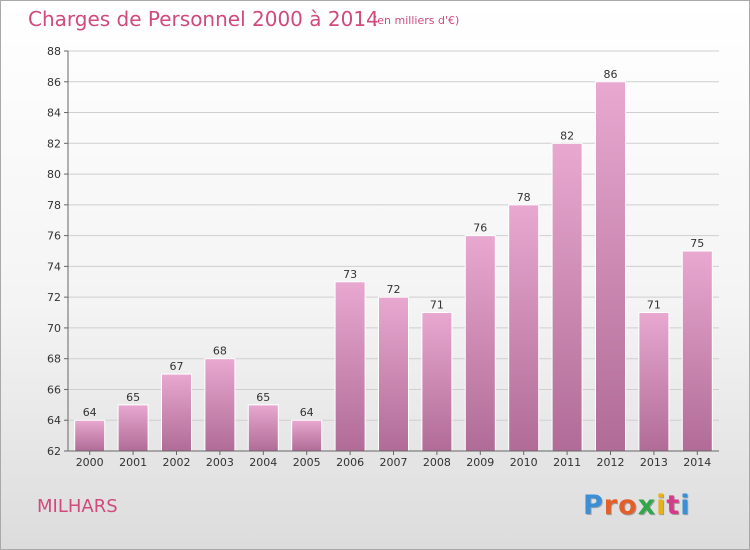 The image size is (750, 550). I want to click on chart-title: Charges de Personnel 2000 à 2014, so click(203, 19).